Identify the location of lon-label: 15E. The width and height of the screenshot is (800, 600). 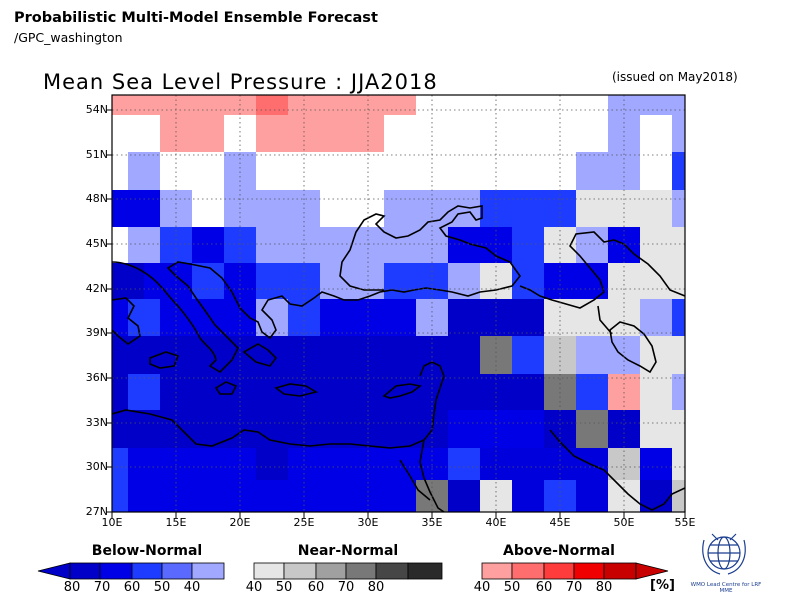
(176, 522).